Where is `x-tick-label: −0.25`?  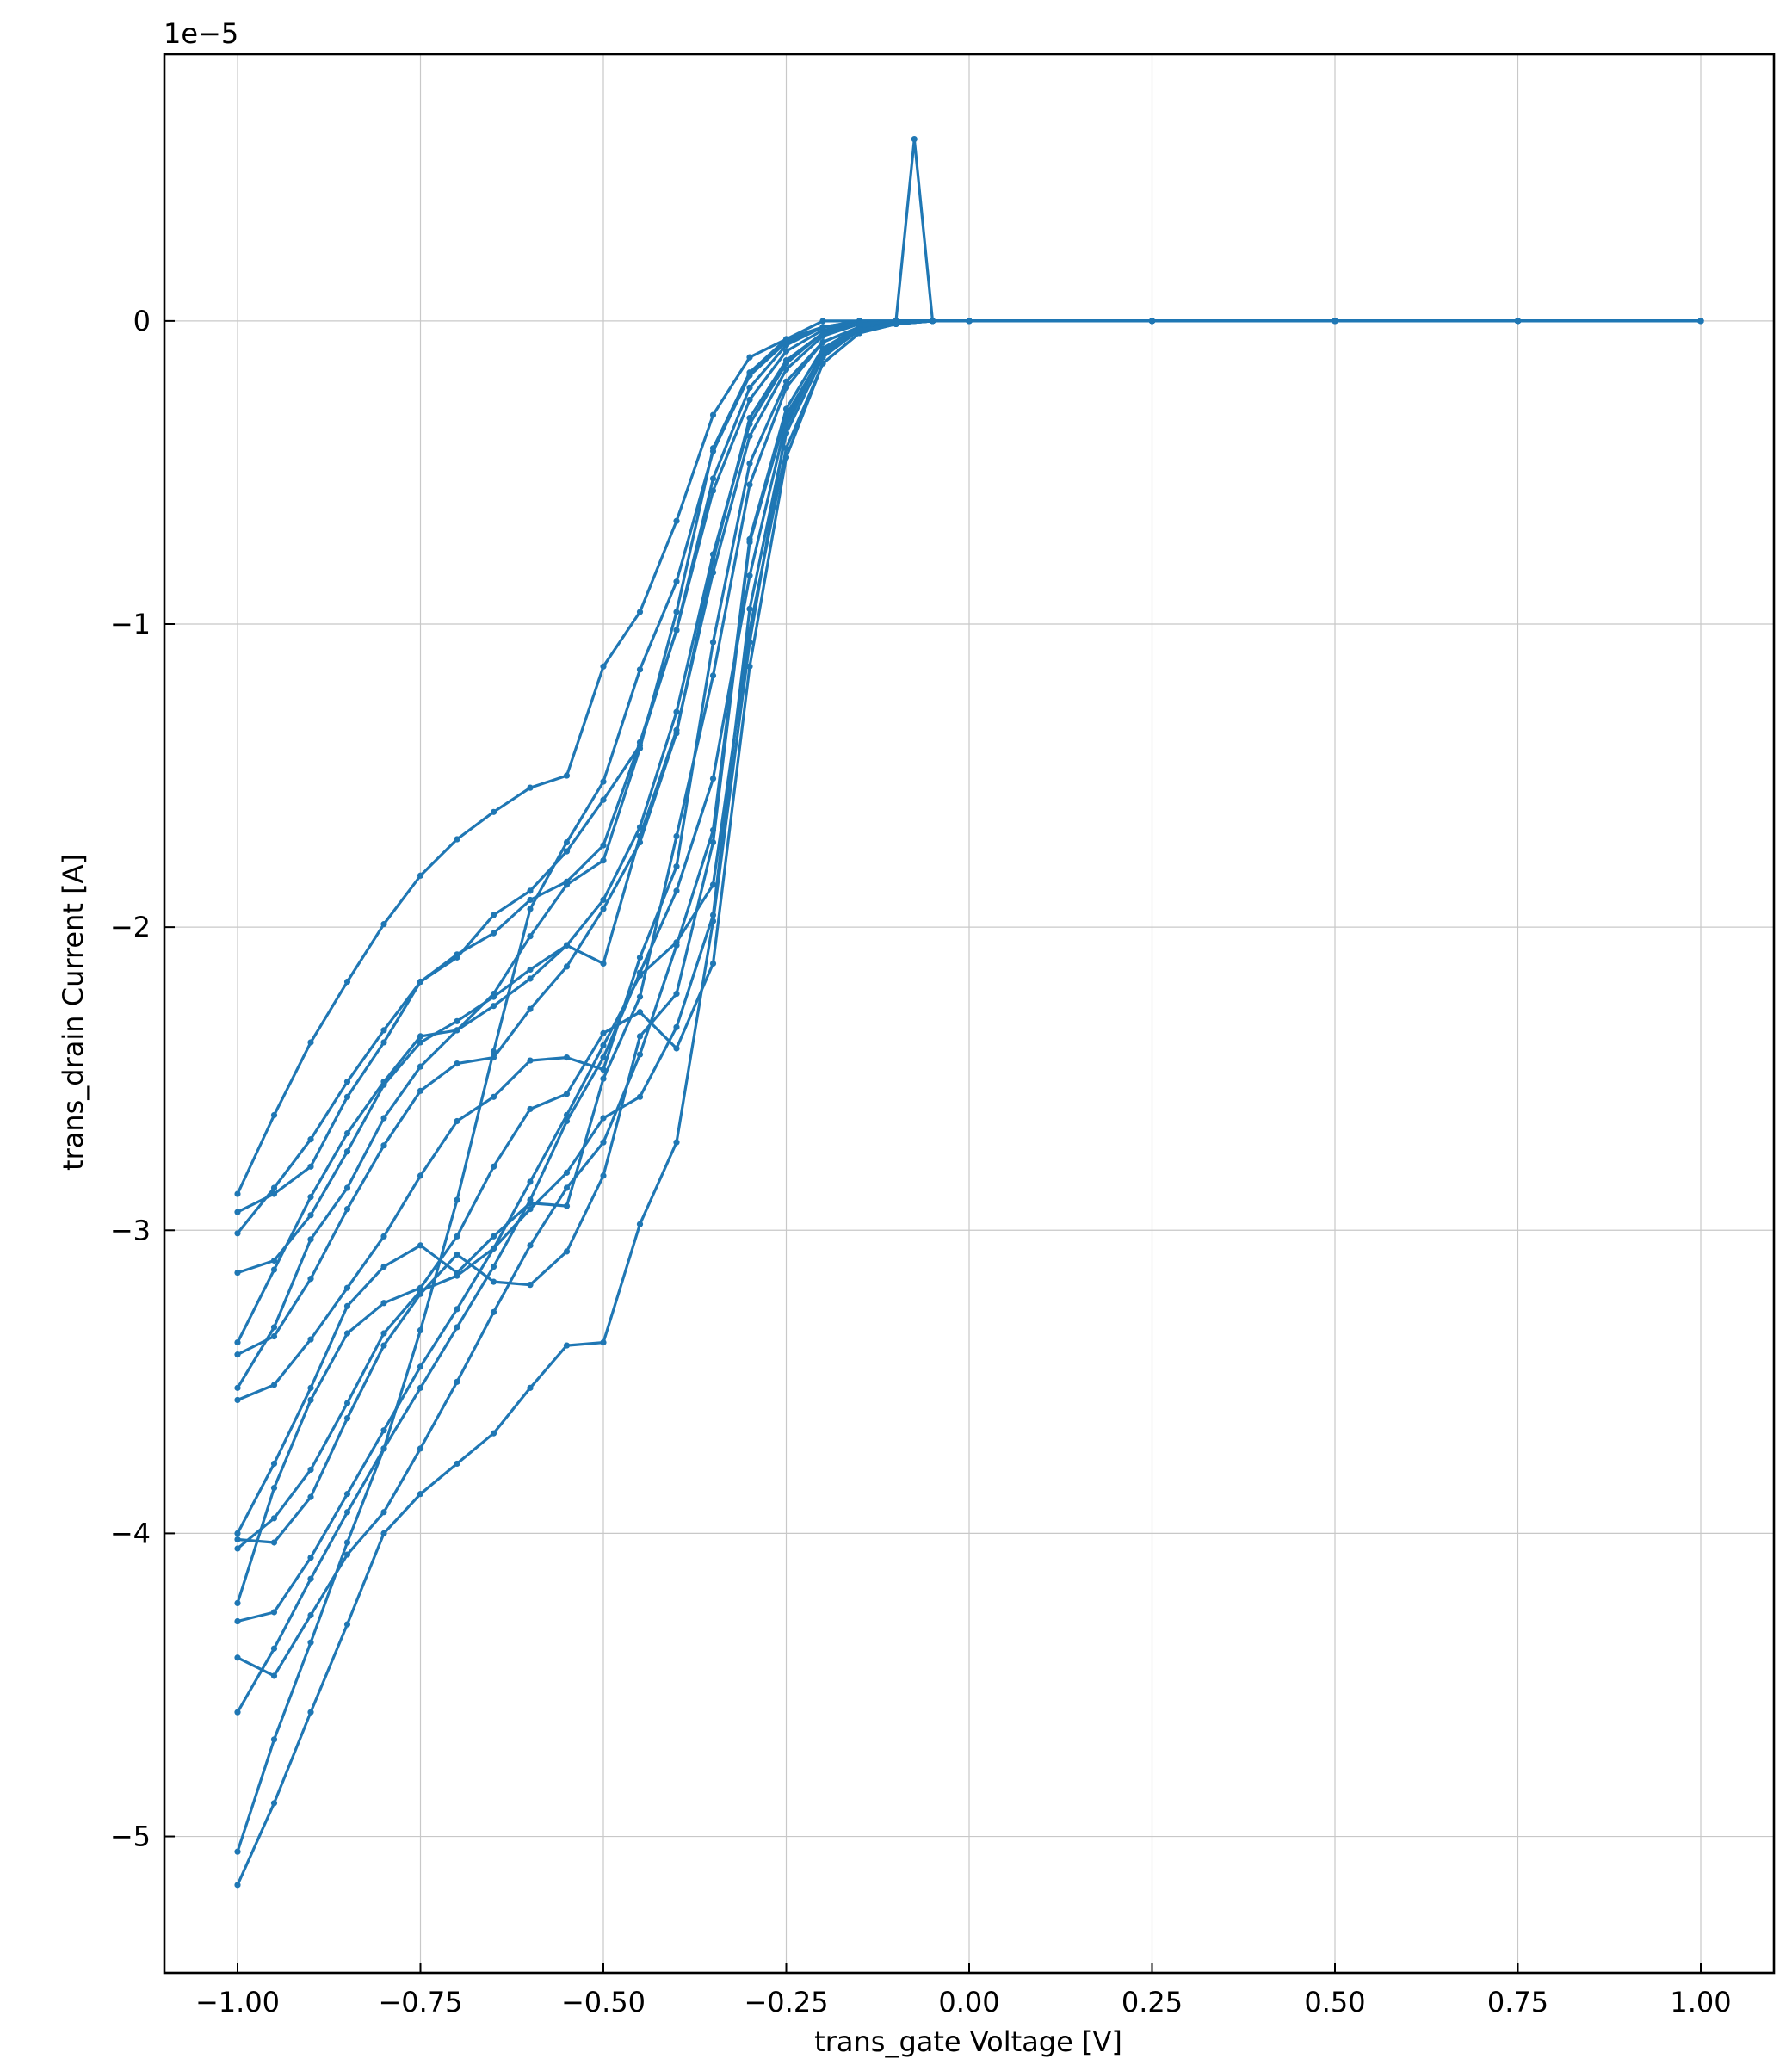 x-tick-label: −0.25 is located at coordinates (786, 2002).